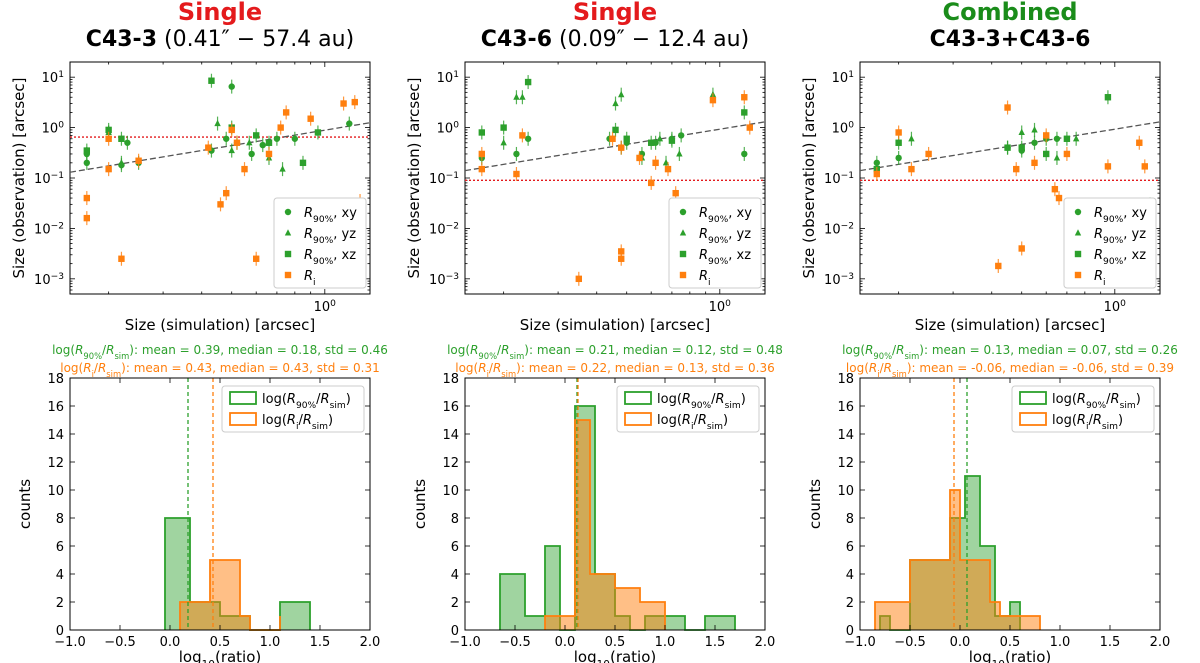  I want to click on y-tick-label: 10⁻¹, so click(444, 179).